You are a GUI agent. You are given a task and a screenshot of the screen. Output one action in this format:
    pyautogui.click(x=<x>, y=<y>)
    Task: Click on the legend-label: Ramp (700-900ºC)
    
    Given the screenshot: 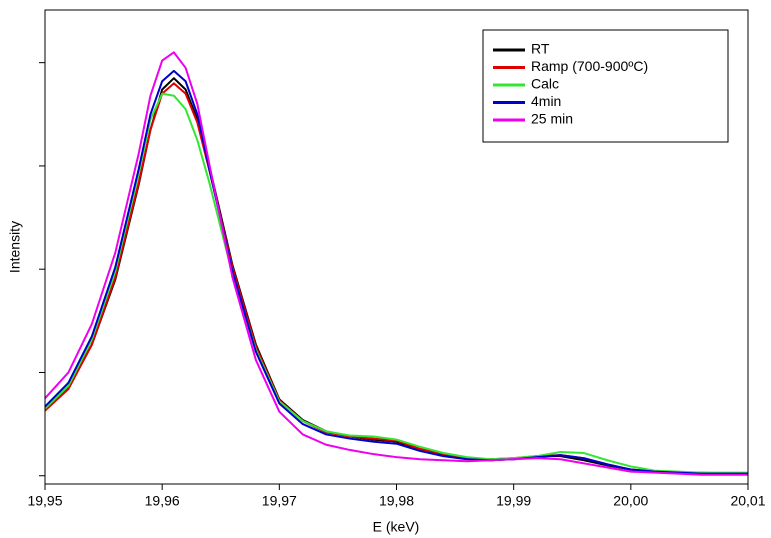 What is the action you would take?
    pyautogui.click(x=589, y=66)
    